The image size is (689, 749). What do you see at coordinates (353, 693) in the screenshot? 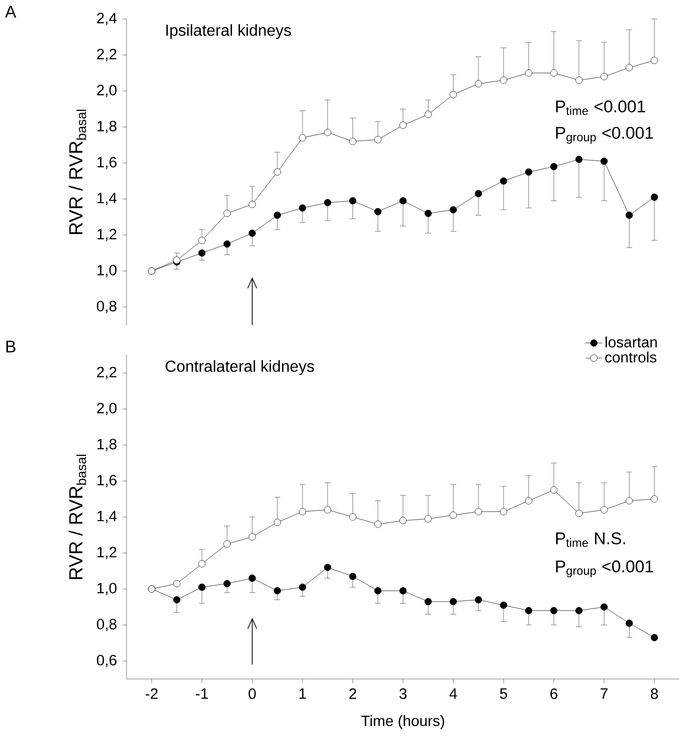
I see `x-tick-label: 2` at bounding box center [353, 693].